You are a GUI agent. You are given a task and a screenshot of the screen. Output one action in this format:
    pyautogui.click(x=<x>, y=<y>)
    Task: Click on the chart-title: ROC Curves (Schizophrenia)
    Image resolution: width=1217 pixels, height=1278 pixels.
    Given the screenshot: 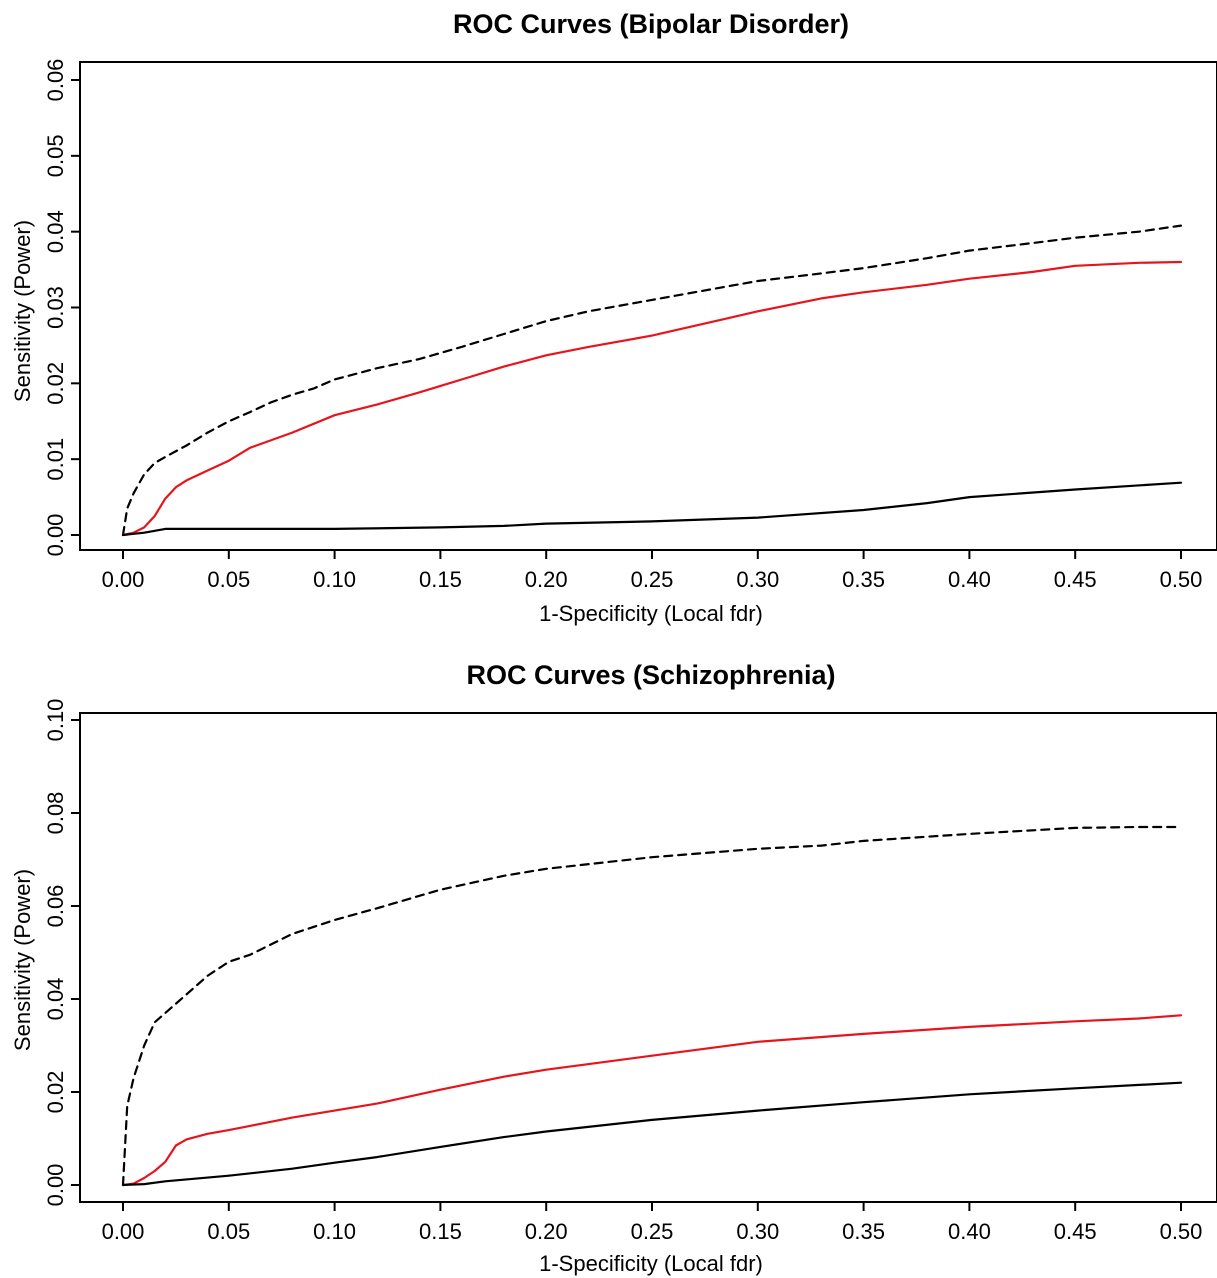 What is the action you would take?
    pyautogui.click(x=650, y=675)
    